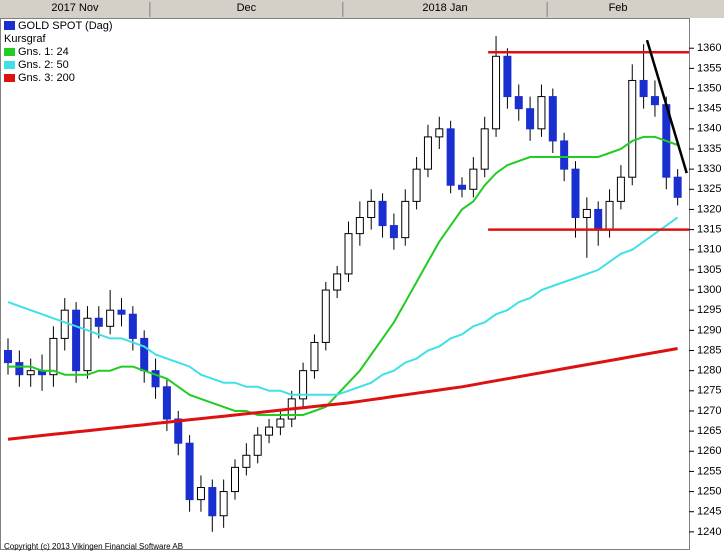 The height and width of the screenshot is (555, 724). What do you see at coordinates (709, 371) in the screenshot?
I see `y-tick-label: 1280` at bounding box center [709, 371].